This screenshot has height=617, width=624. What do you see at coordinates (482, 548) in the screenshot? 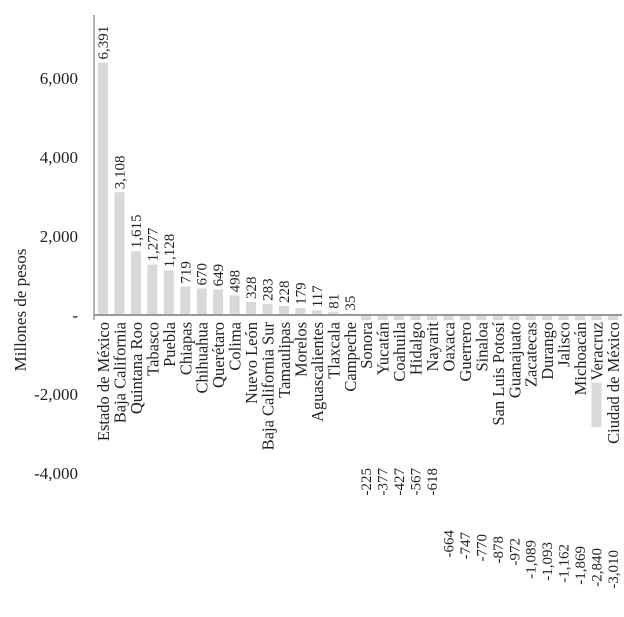
I see `value-label: -770` at bounding box center [482, 548].